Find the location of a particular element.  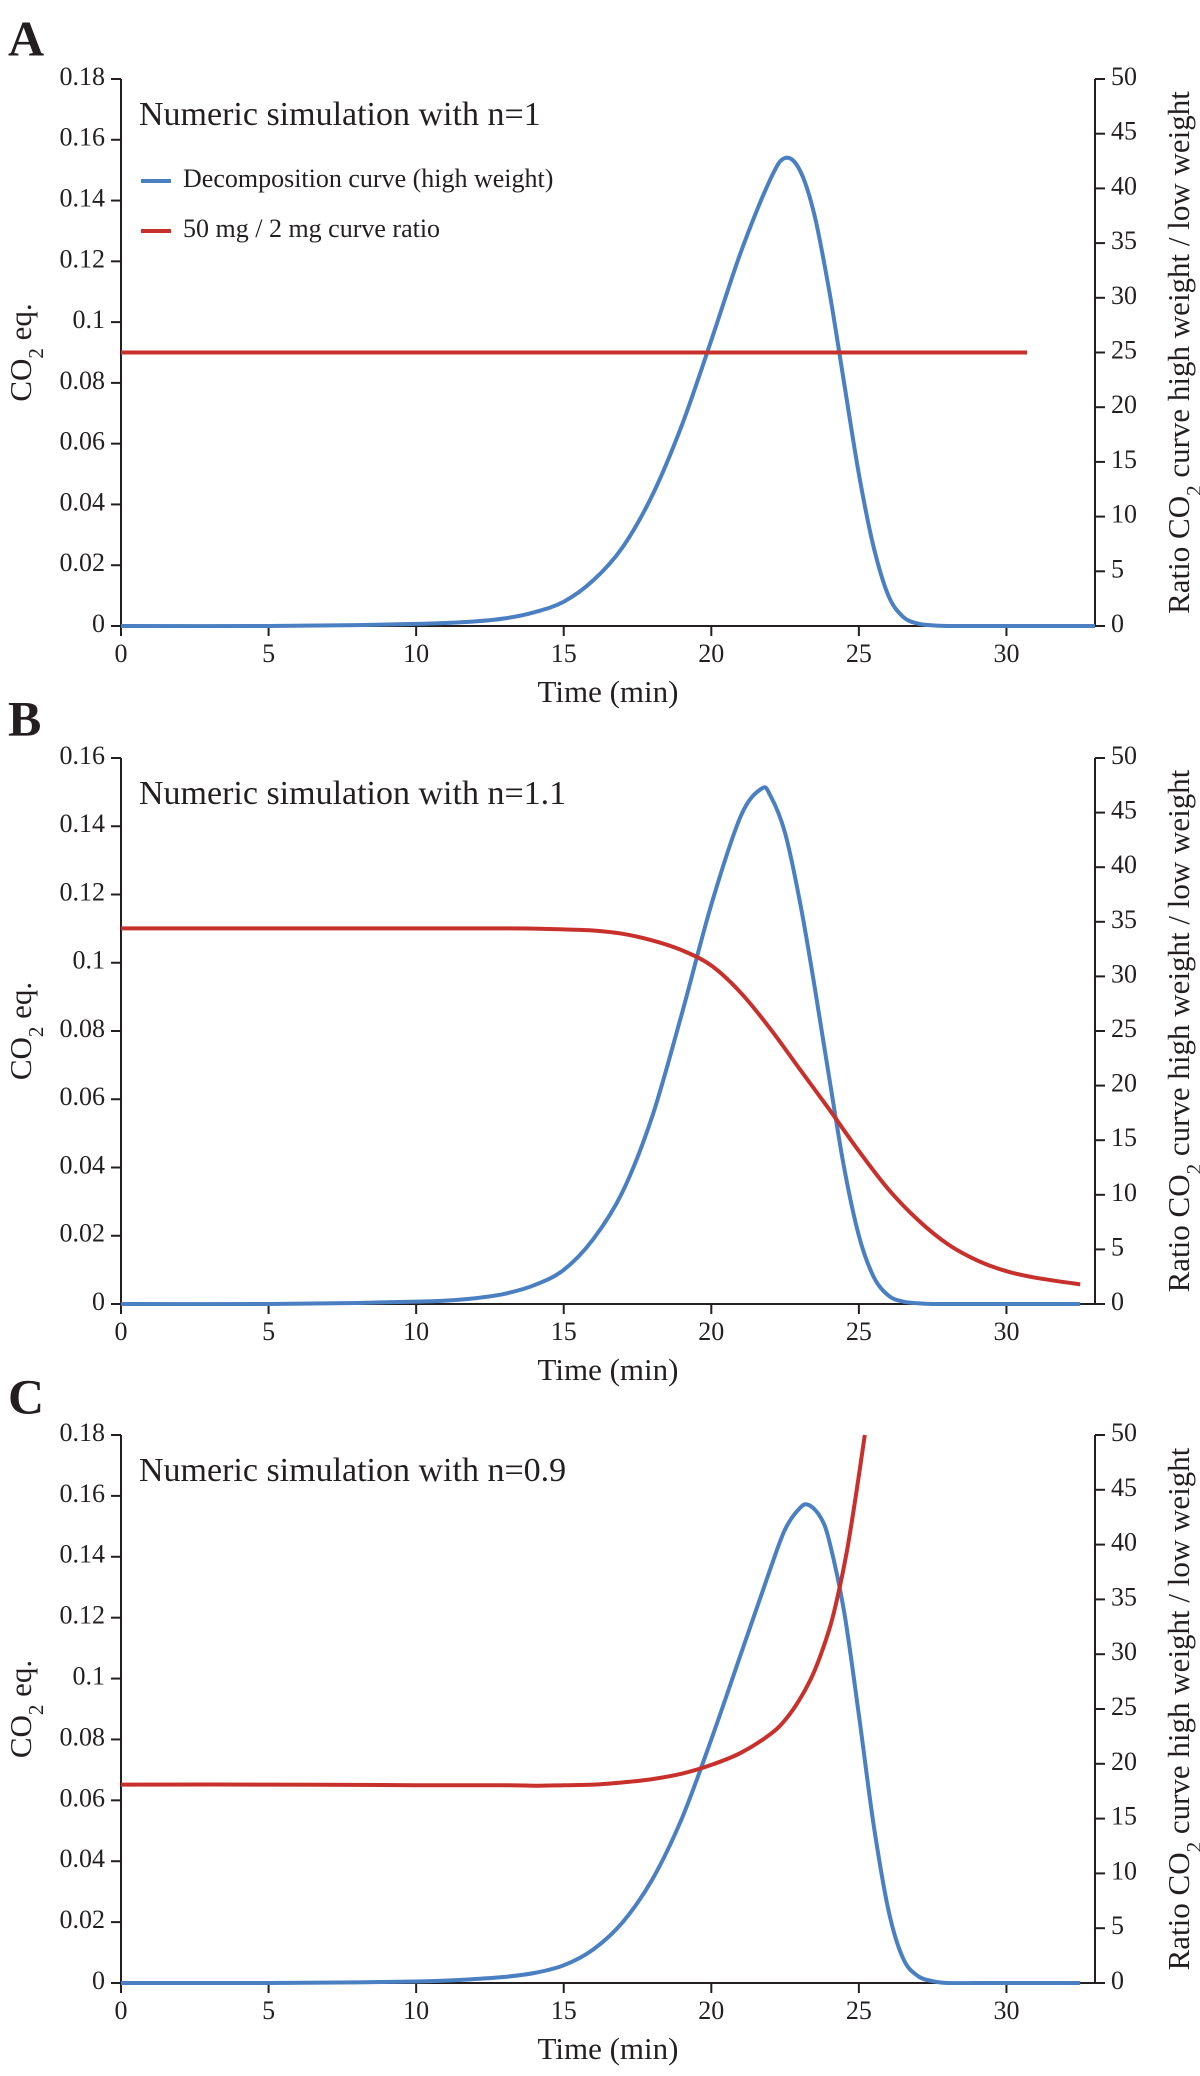

panel-letter: C is located at coordinates (26, 1396).